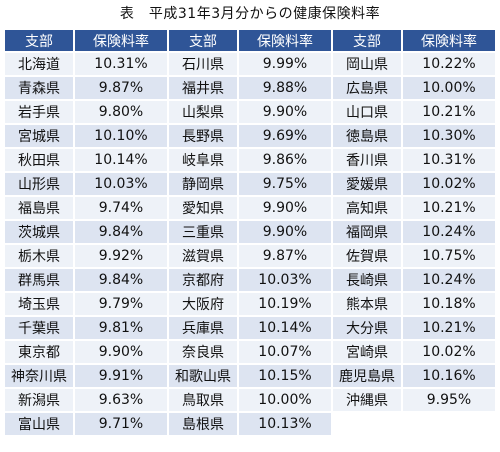  What do you see at coordinates (39, 88) in the screenshot?
I see `branch-cell: 青森県` at bounding box center [39, 88].